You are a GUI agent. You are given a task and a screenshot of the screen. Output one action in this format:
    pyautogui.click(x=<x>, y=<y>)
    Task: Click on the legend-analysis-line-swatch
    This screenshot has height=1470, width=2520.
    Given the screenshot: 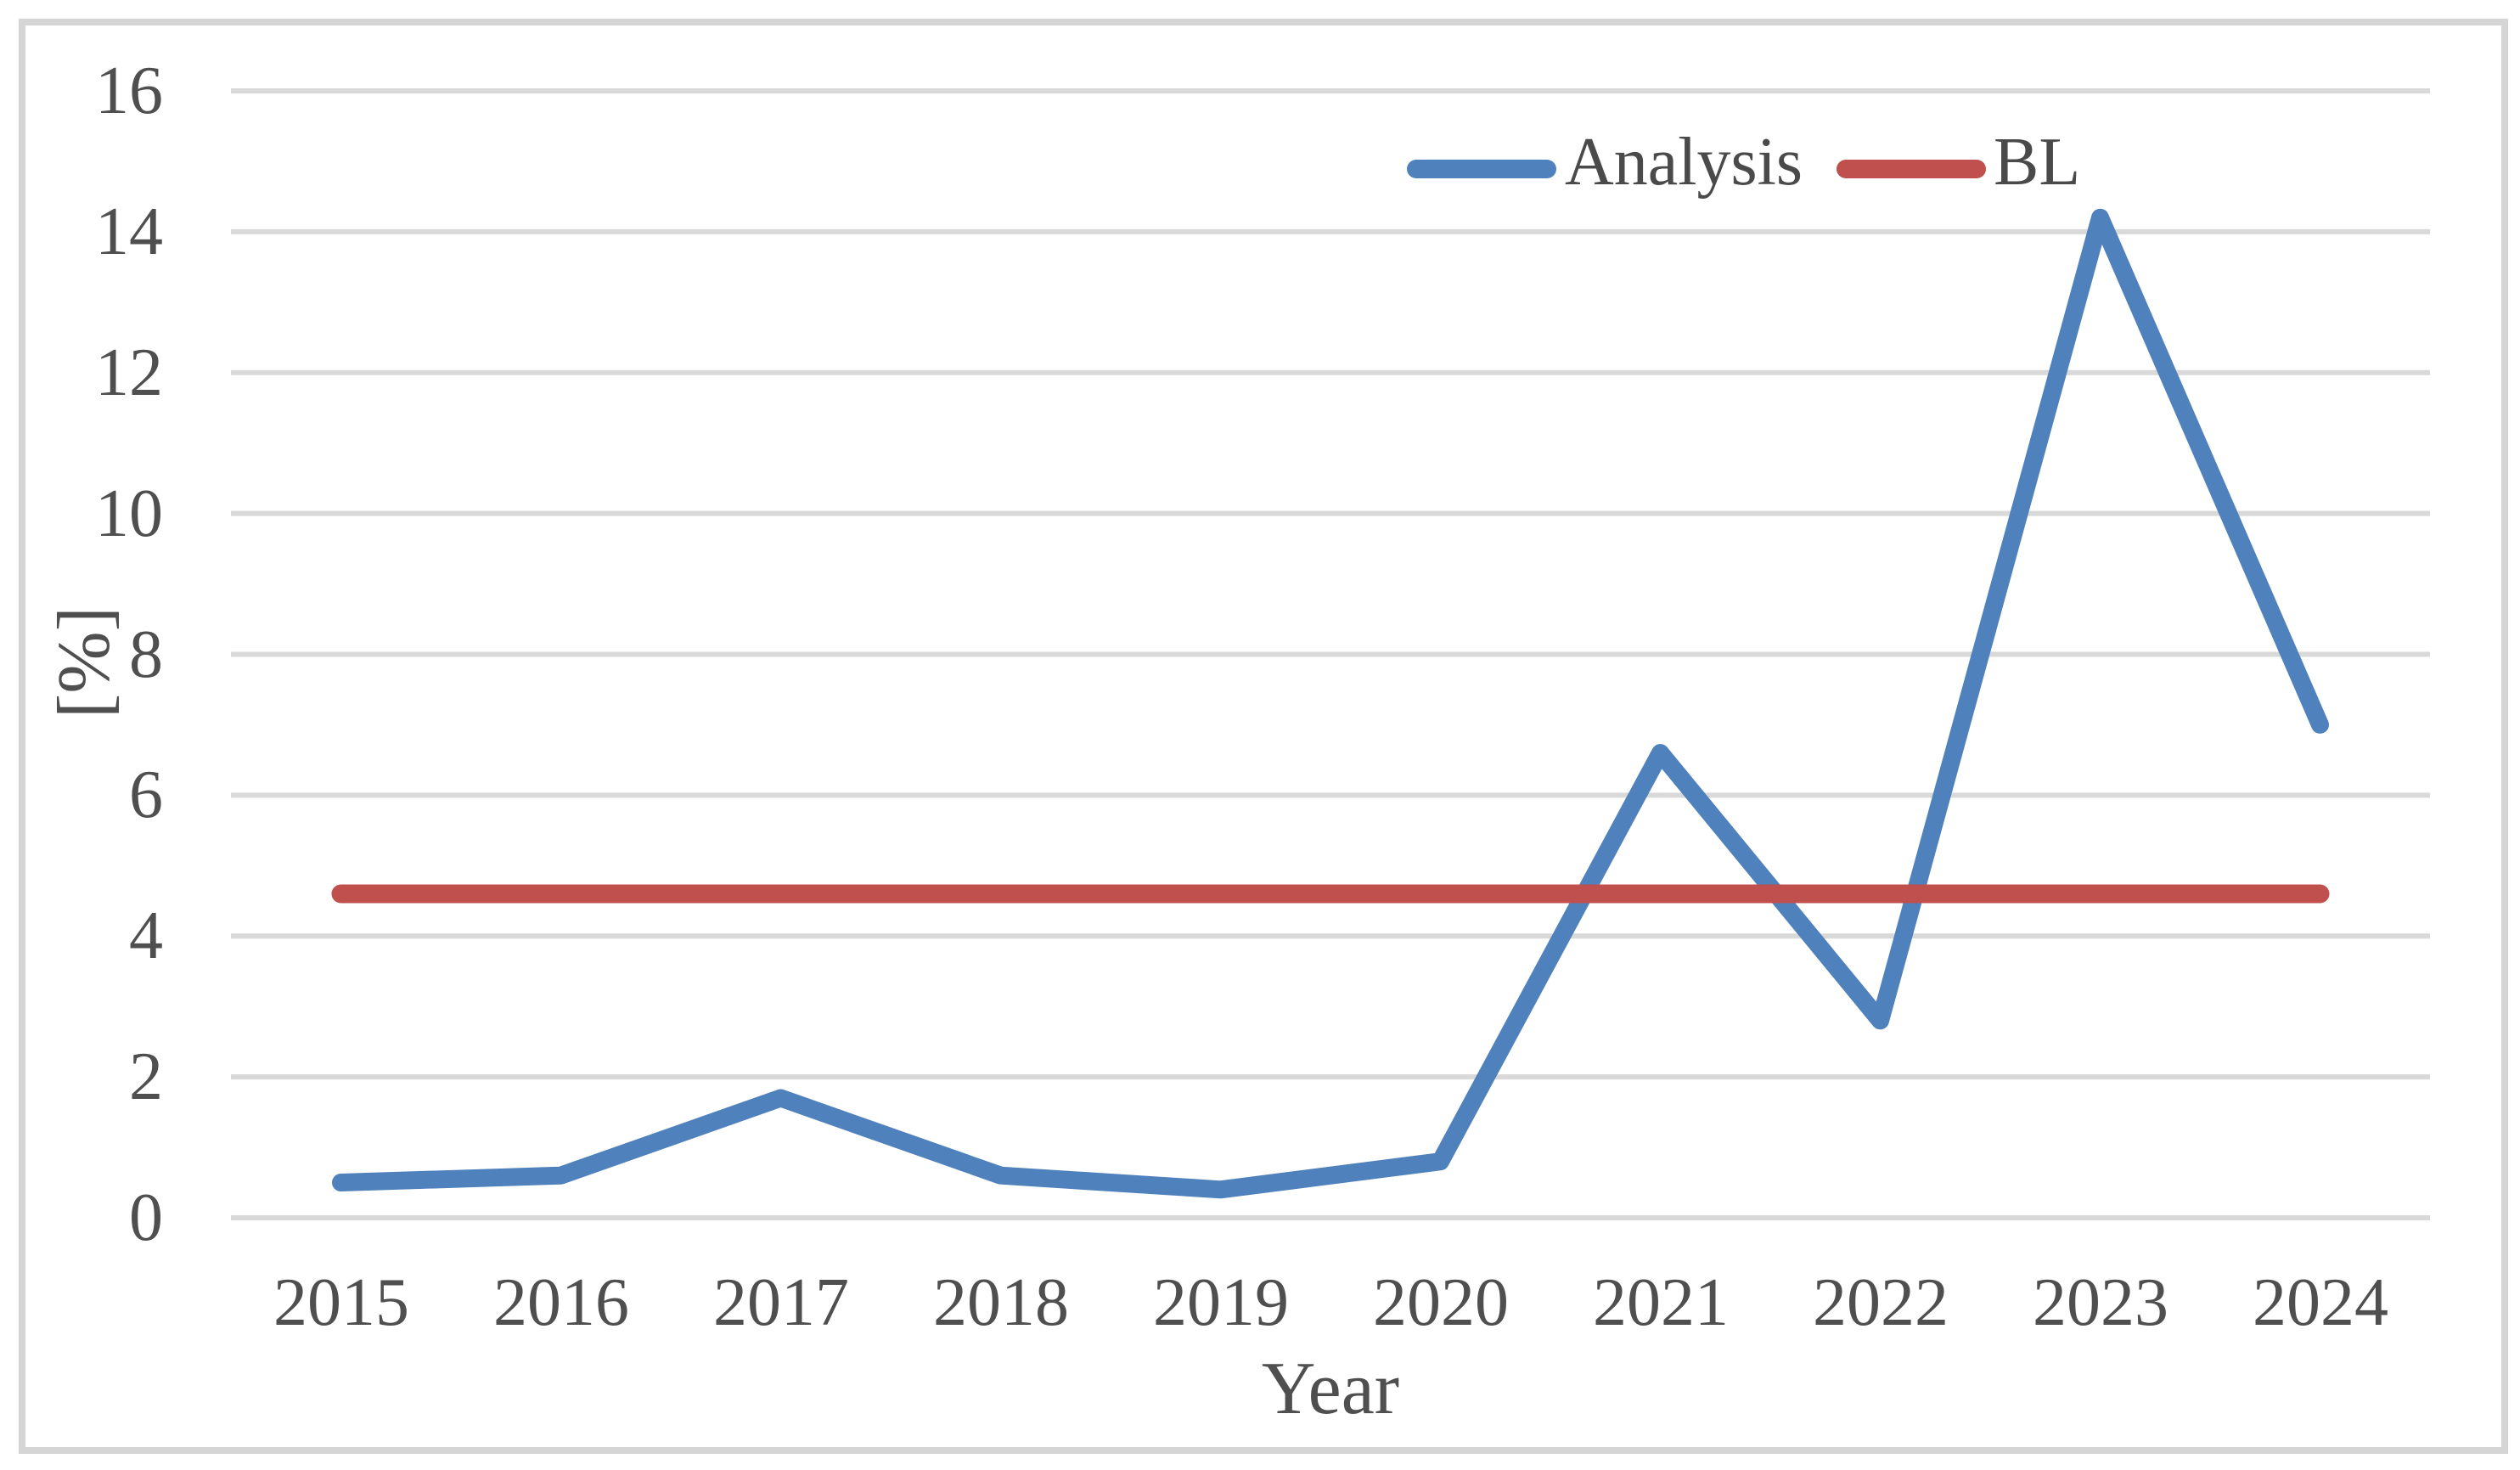 What is the action you would take?
    pyautogui.click(x=1481, y=169)
    